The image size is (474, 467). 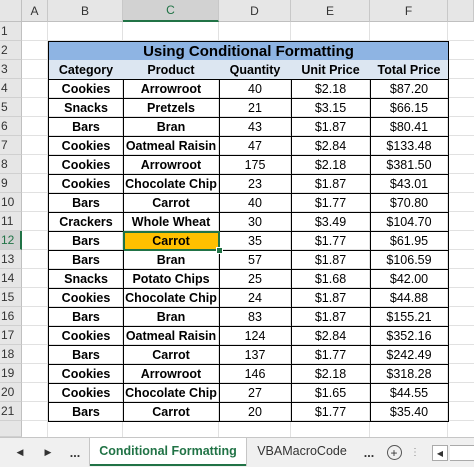 I want to click on fill-handle, so click(x=219, y=250).